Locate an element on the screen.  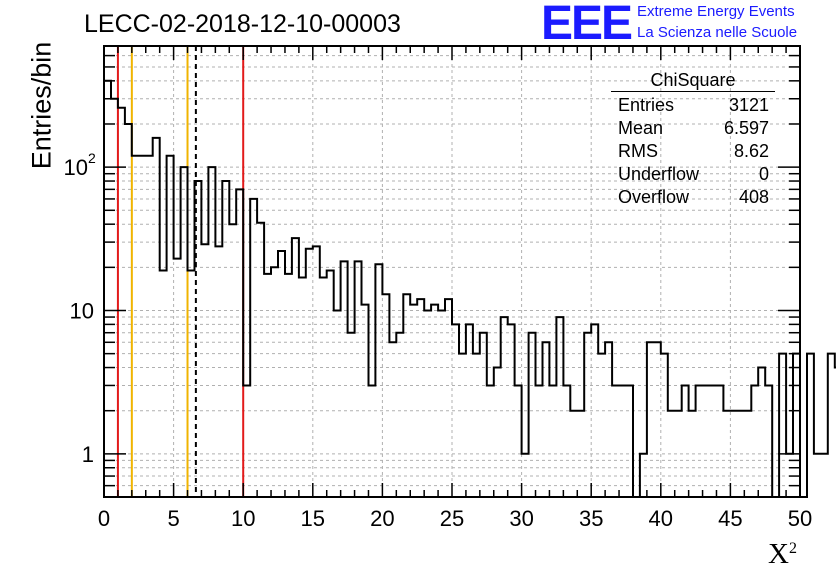
stats-label: RMS is located at coordinates (638, 151).